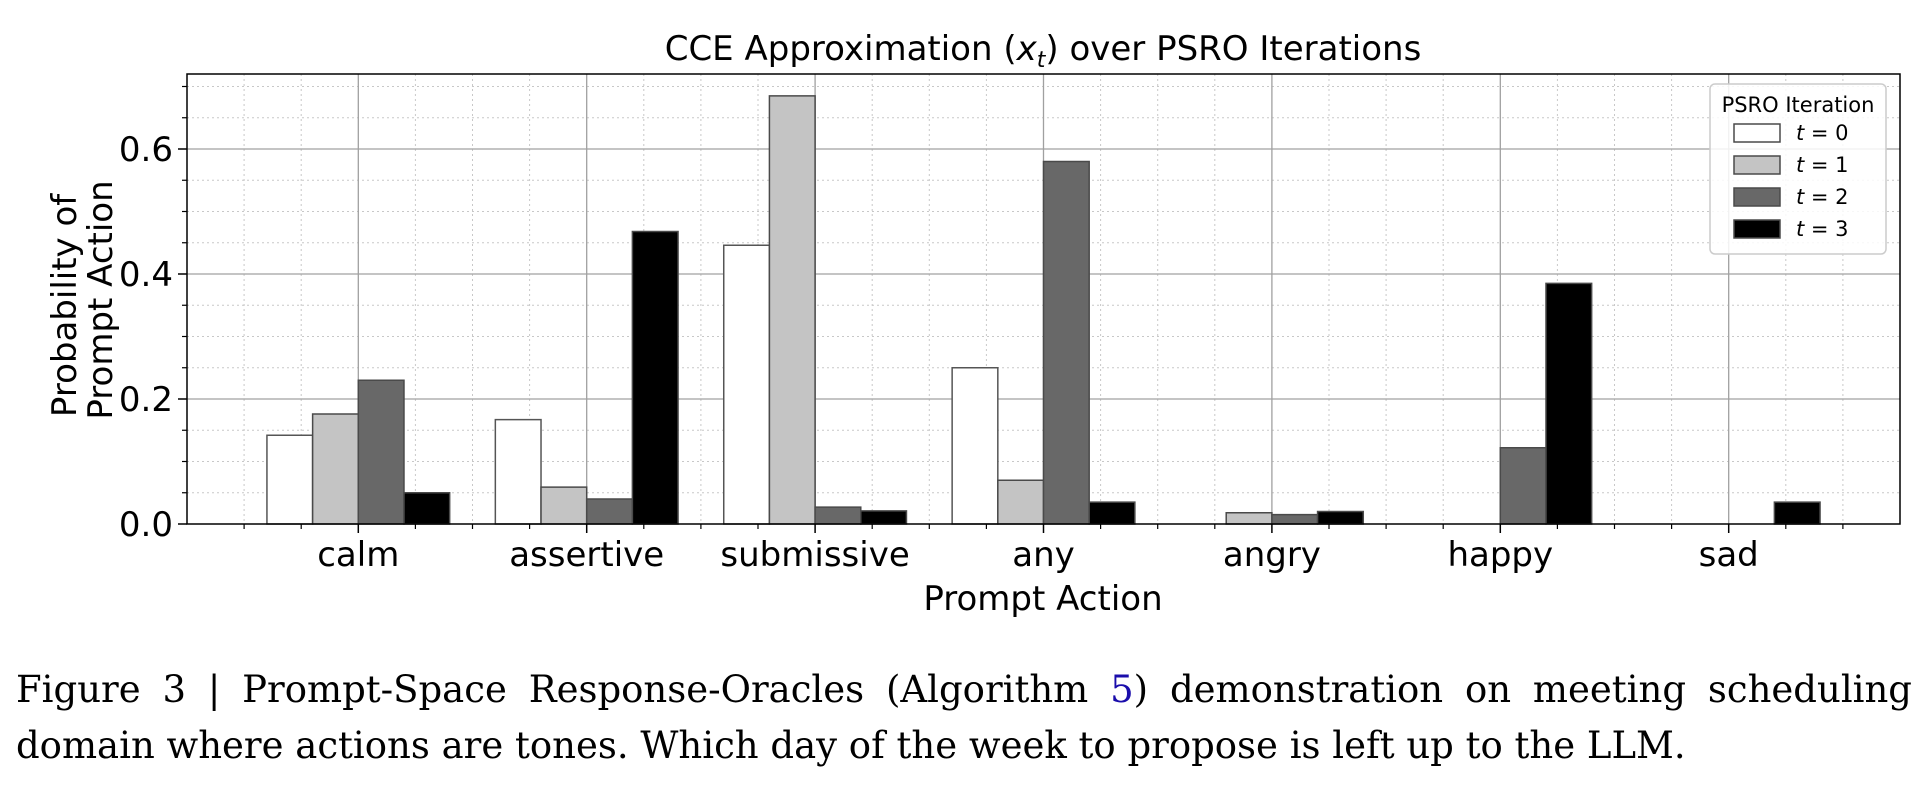 This screenshot has height=796, width=1931. What do you see at coordinates (146, 150) in the screenshot?
I see `y-tick-label: 0.6` at bounding box center [146, 150].